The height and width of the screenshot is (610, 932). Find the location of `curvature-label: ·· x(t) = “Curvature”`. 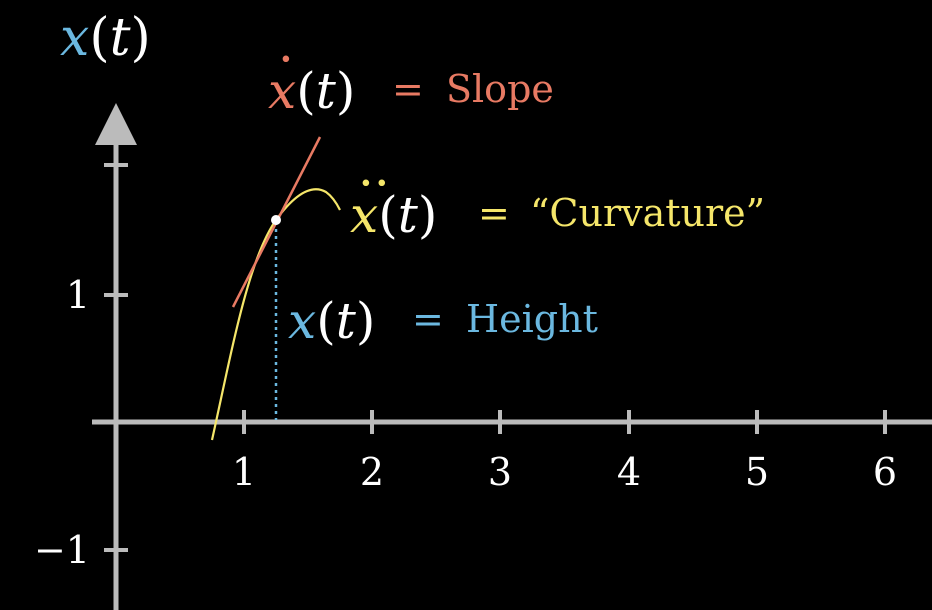

curvature-label: ·· x(t) = “Curvature” is located at coordinates (557, 199).